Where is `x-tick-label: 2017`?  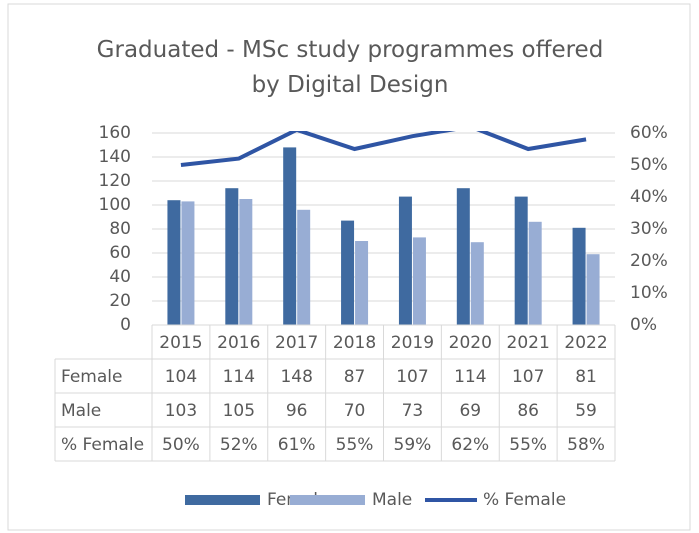
x-tick-label: 2017 is located at coordinates (296, 343).